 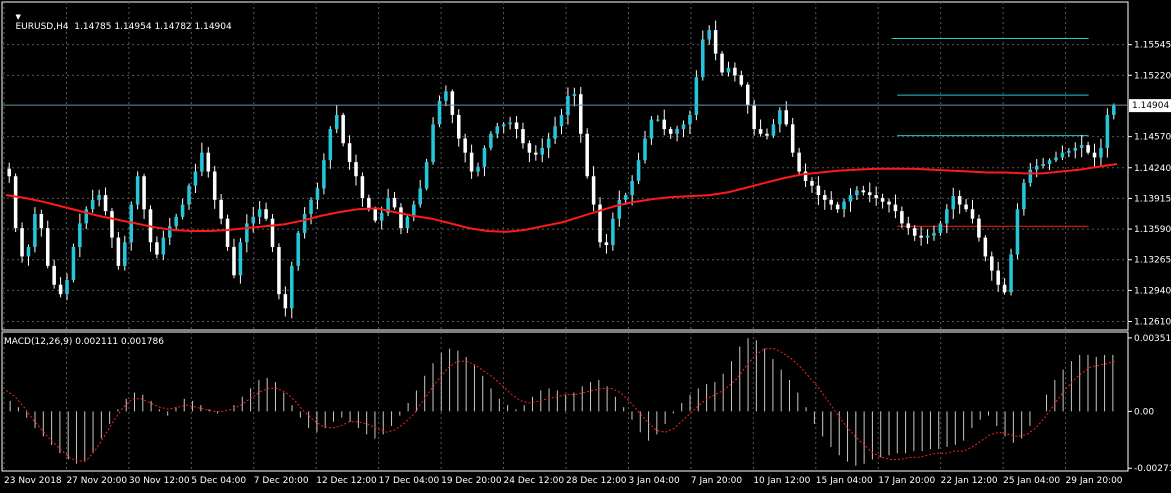 I want to click on time-tick-label: 17 Dec 04:00, so click(x=409, y=481).